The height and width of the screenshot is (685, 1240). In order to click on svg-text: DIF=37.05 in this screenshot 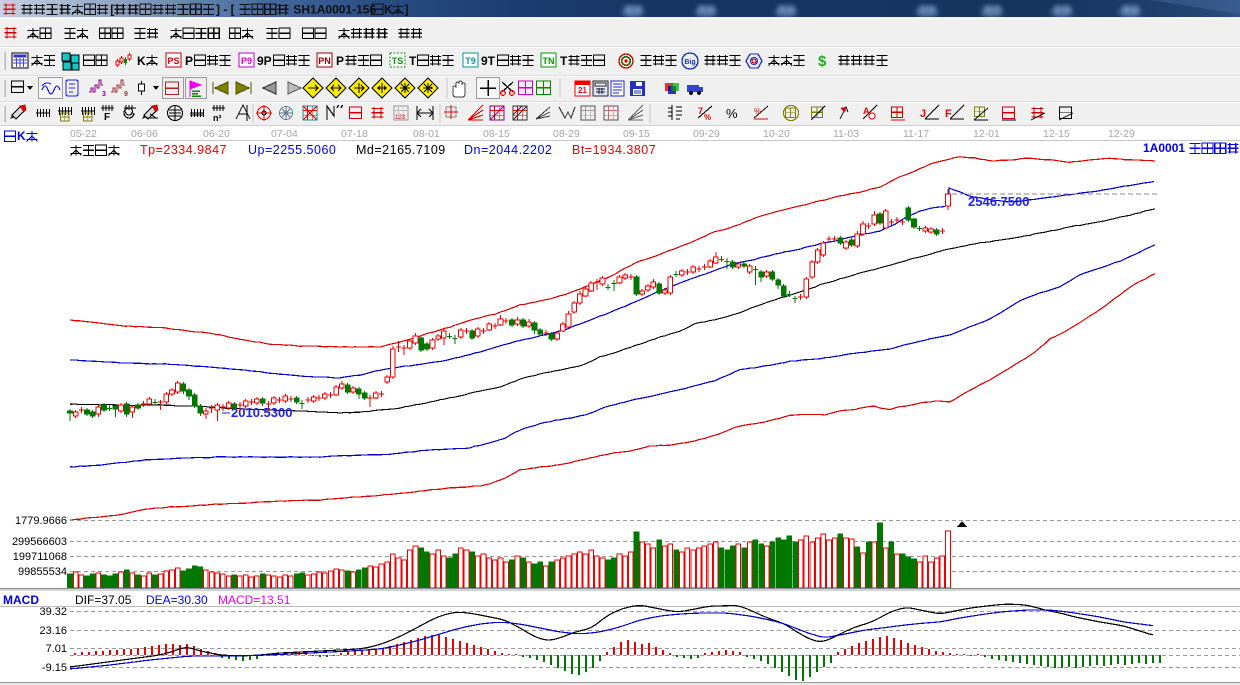, I will do `click(103, 600)`.